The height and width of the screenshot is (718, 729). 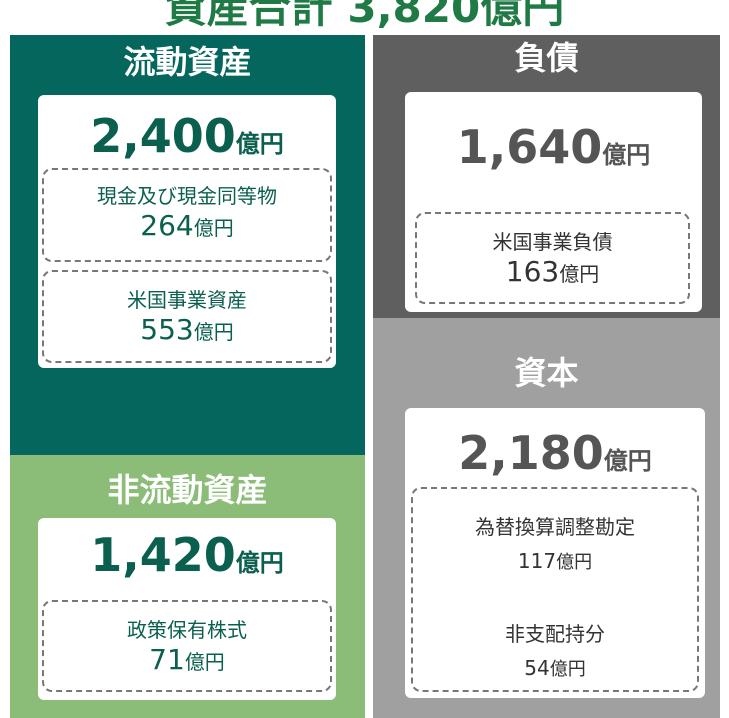 I want to click on dashed-box: 米国事業資産 553億円, so click(x=187, y=316).